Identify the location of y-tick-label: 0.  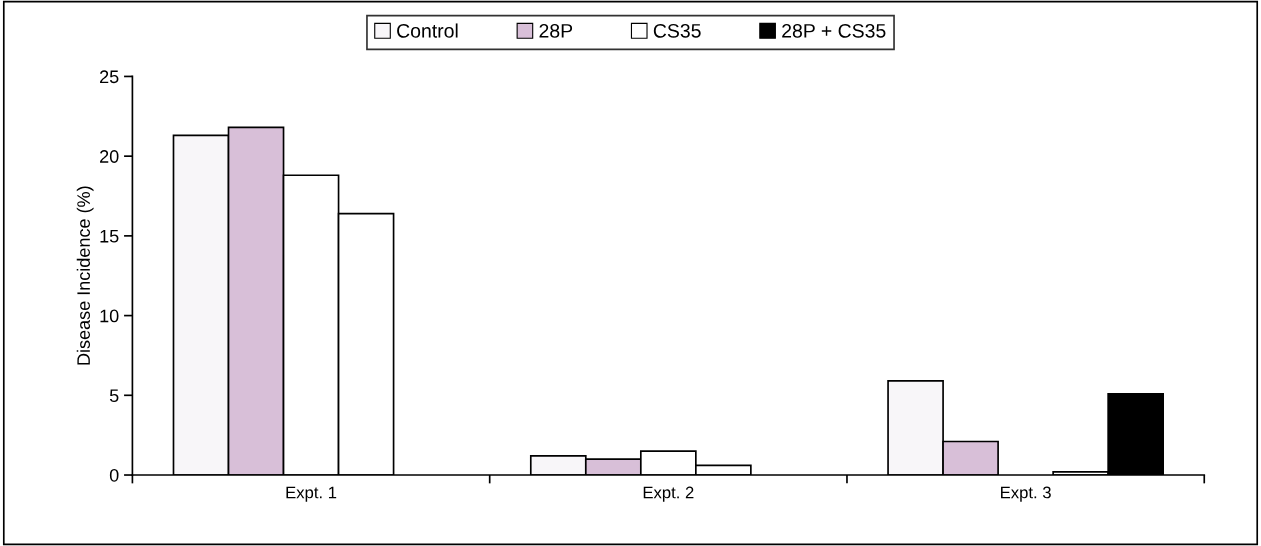
(114, 475).